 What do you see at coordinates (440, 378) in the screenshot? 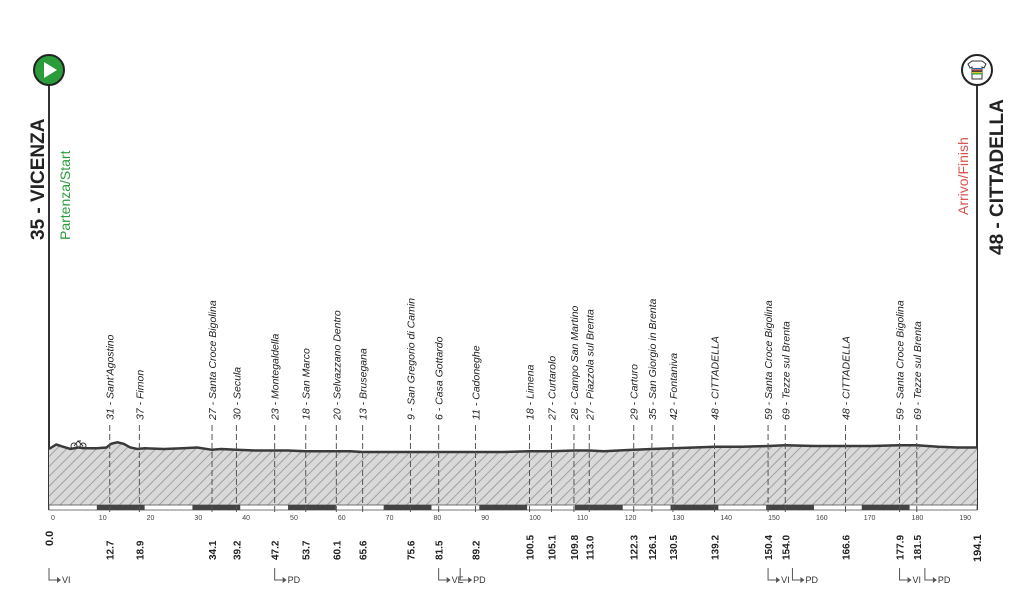
I see `waypoint-label: 6 - Casa Gottardo` at bounding box center [440, 378].